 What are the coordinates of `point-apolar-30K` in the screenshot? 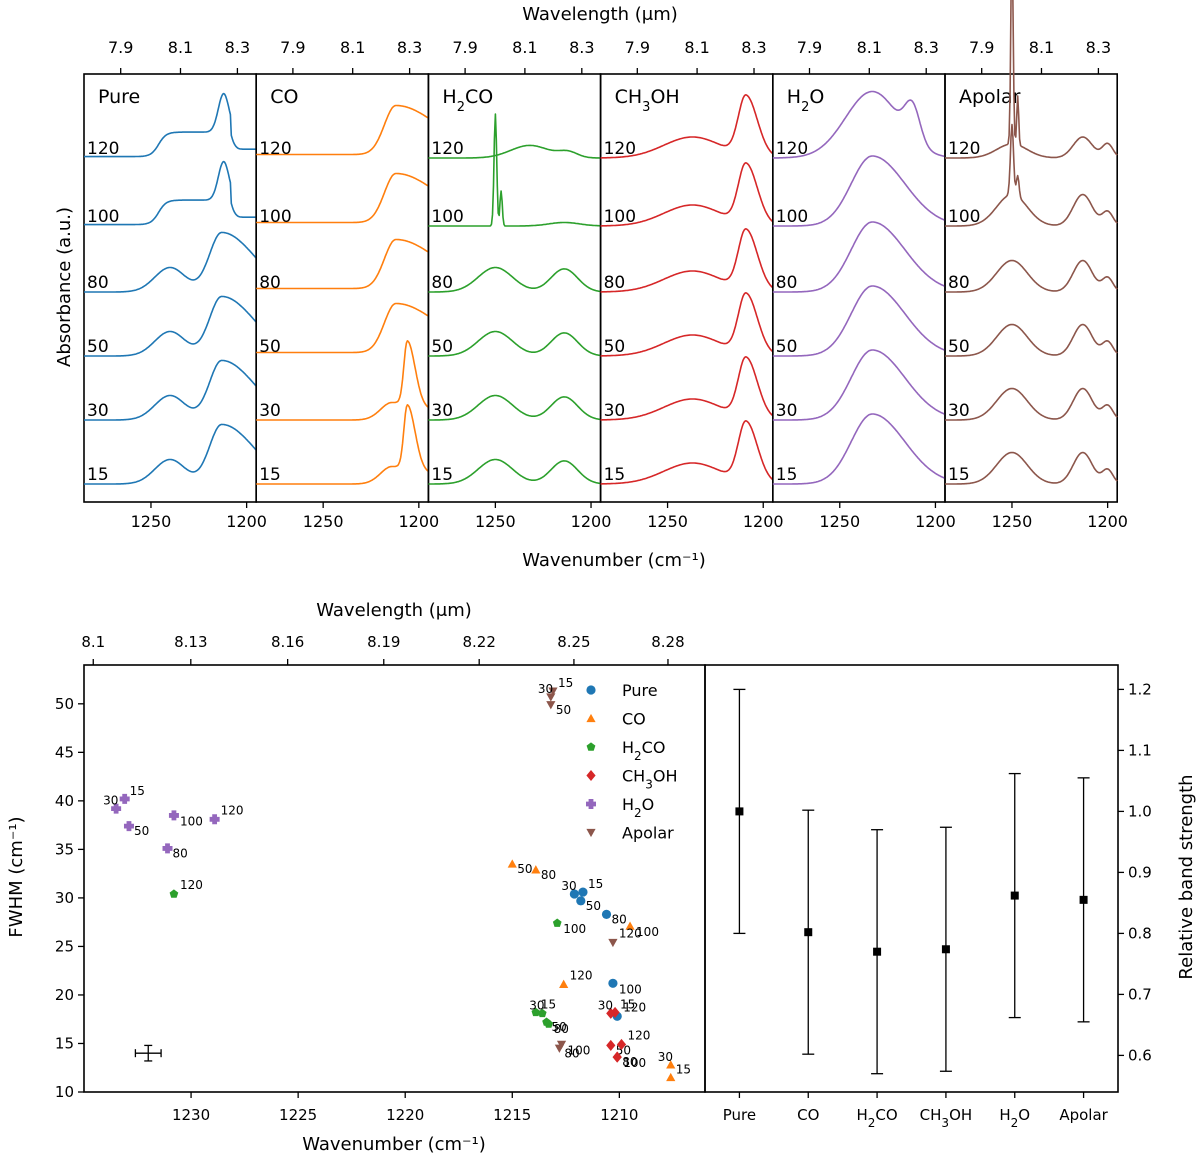 It's located at (551, 697).